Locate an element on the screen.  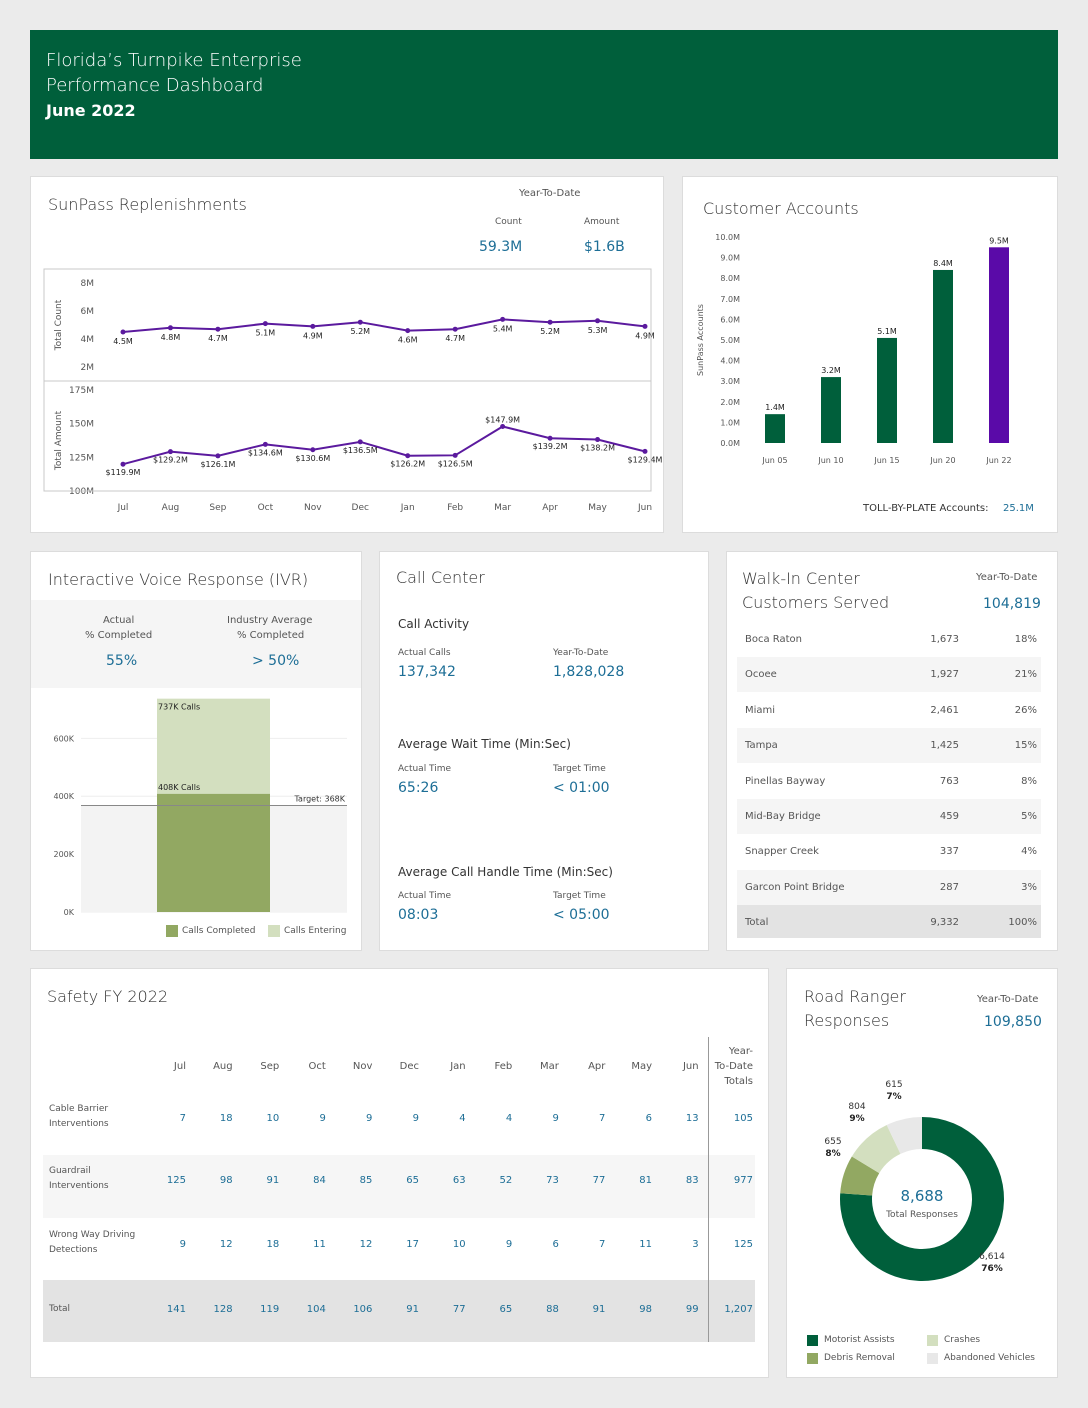
safety-cell: 81 is located at coordinates (645, 1180).